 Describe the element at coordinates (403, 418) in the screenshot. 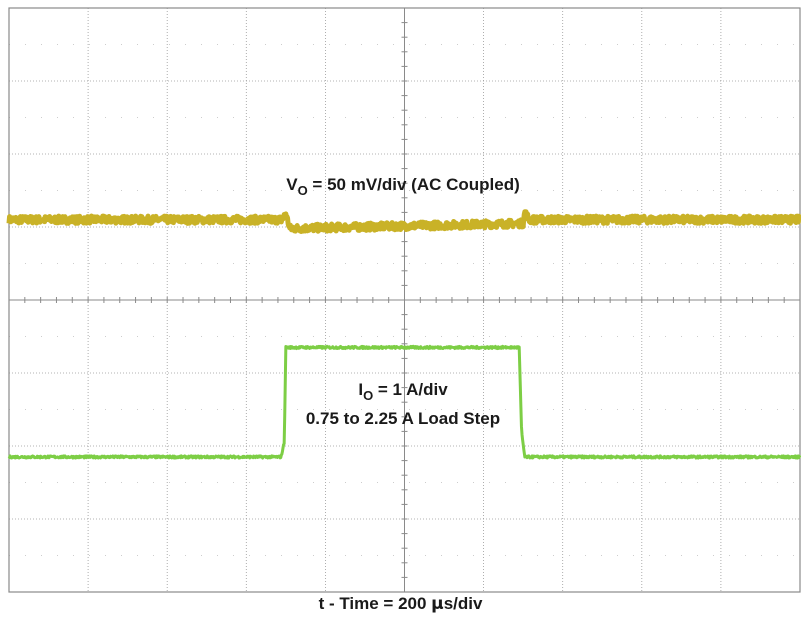

I see `io-load-step-annotation: 0.75 to 2.25 A Load Step` at that location.